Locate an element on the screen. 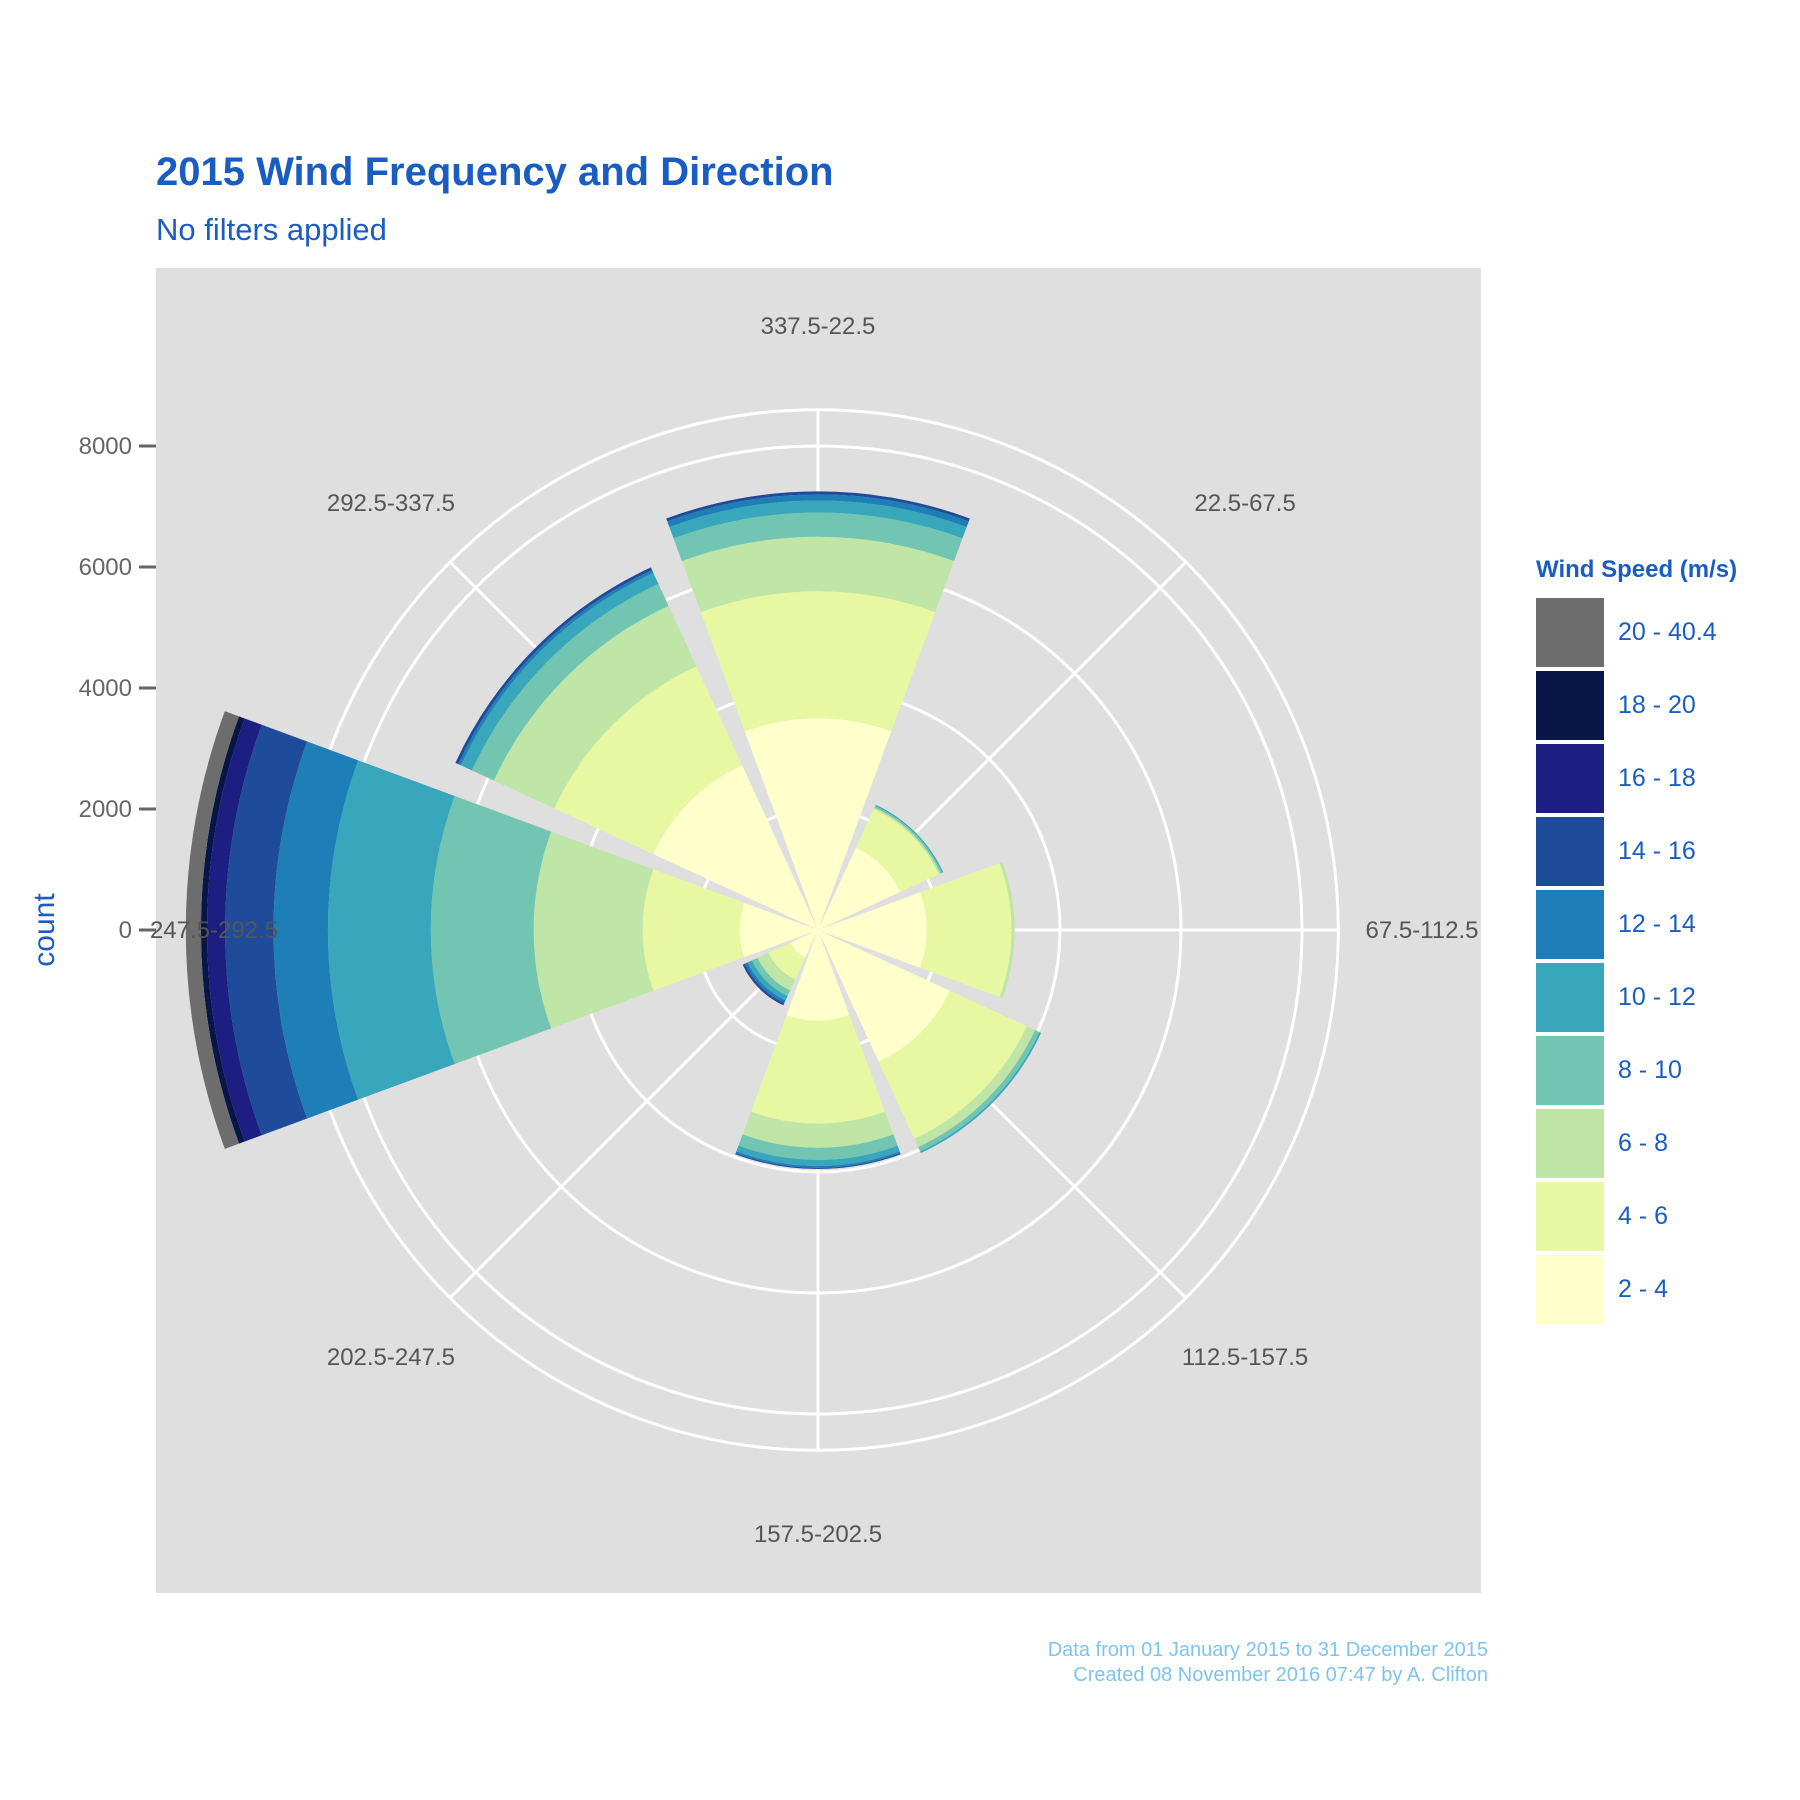 The image size is (1800, 1800). bar-segment-337.5-22.5-12-14 is located at coordinates (818, 510).